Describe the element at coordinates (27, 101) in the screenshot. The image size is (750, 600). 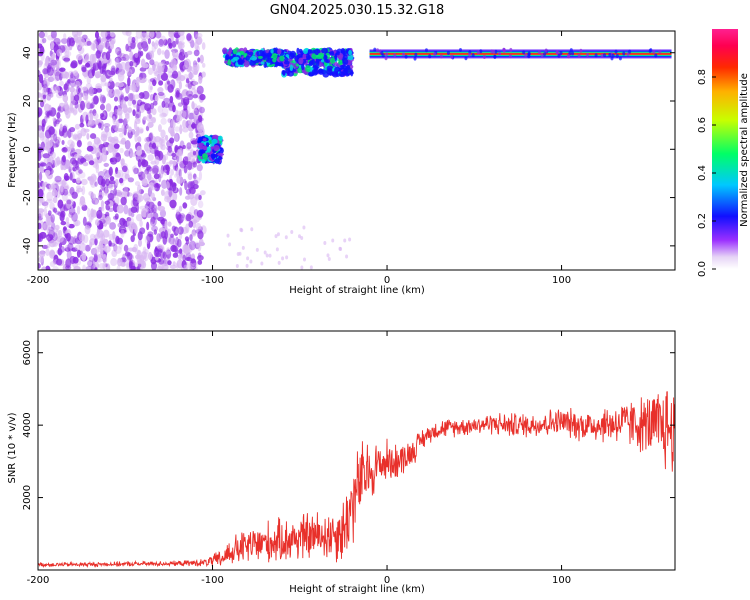
I see `y-tick-label: 20` at that location.